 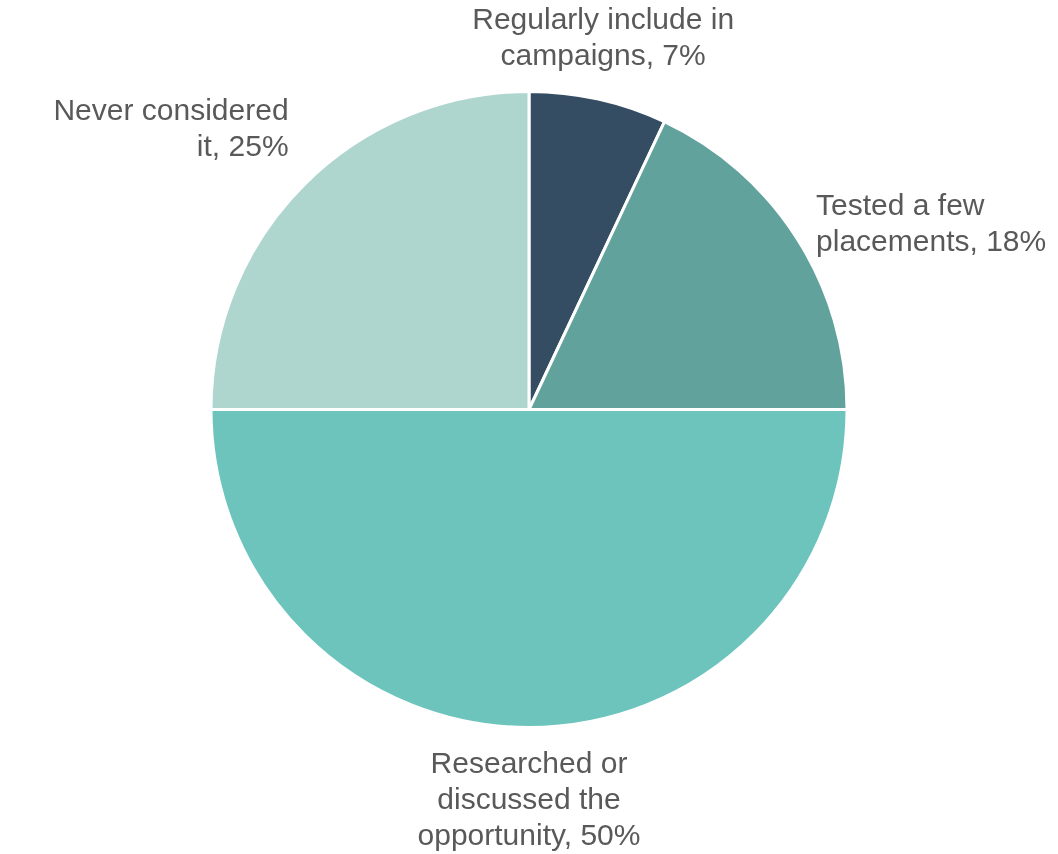 What do you see at coordinates (529, 798) in the screenshot?
I see `slice-label: Researched or discussed the opportunity, 50%` at bounding box center [529, 798].